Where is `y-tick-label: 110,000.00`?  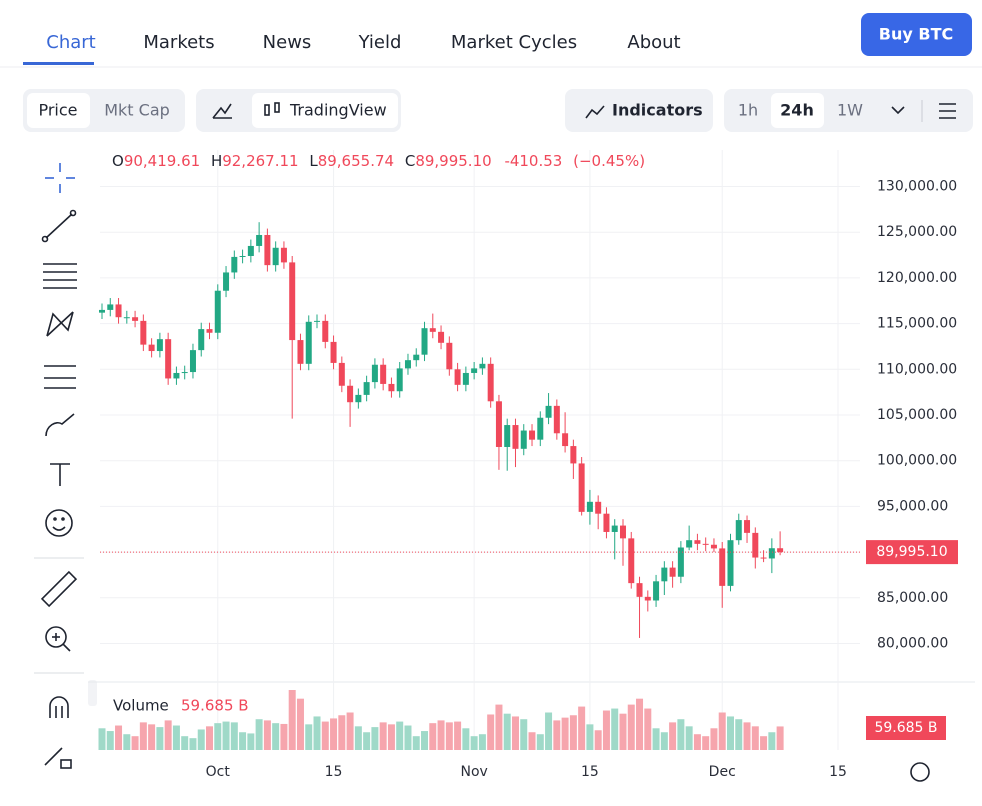 y-tick-label: 110,000.00 is located at coordinates (917, 369).